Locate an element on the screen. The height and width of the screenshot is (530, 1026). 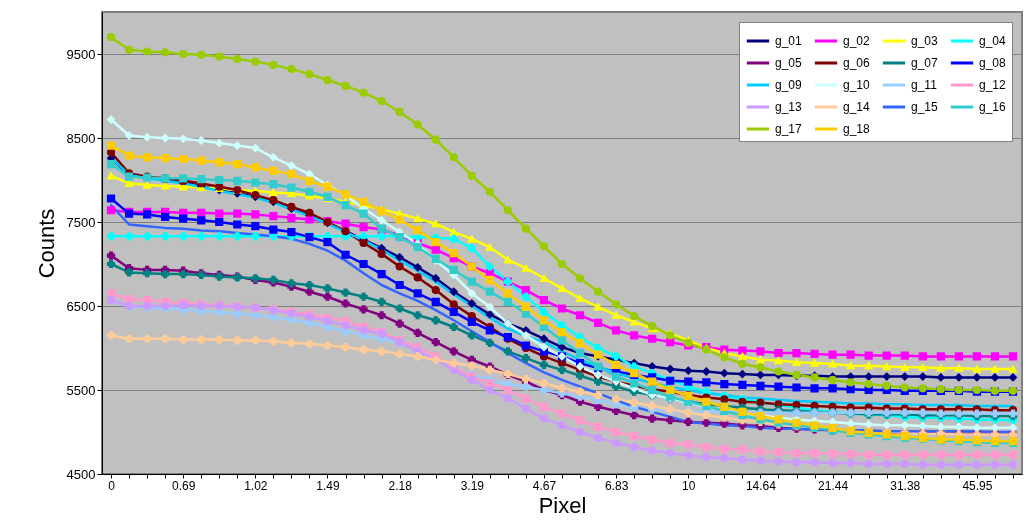
legend-label: g_15 is located at coordinates (925, 107).